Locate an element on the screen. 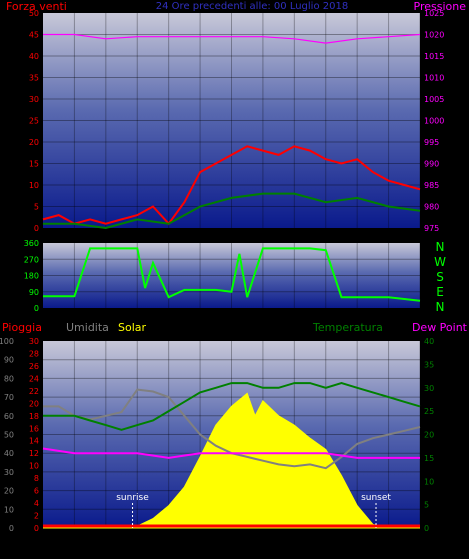 This screenshot has height=559, width=469. rain-tick-label: 10 is located at coordinates (34, 466).